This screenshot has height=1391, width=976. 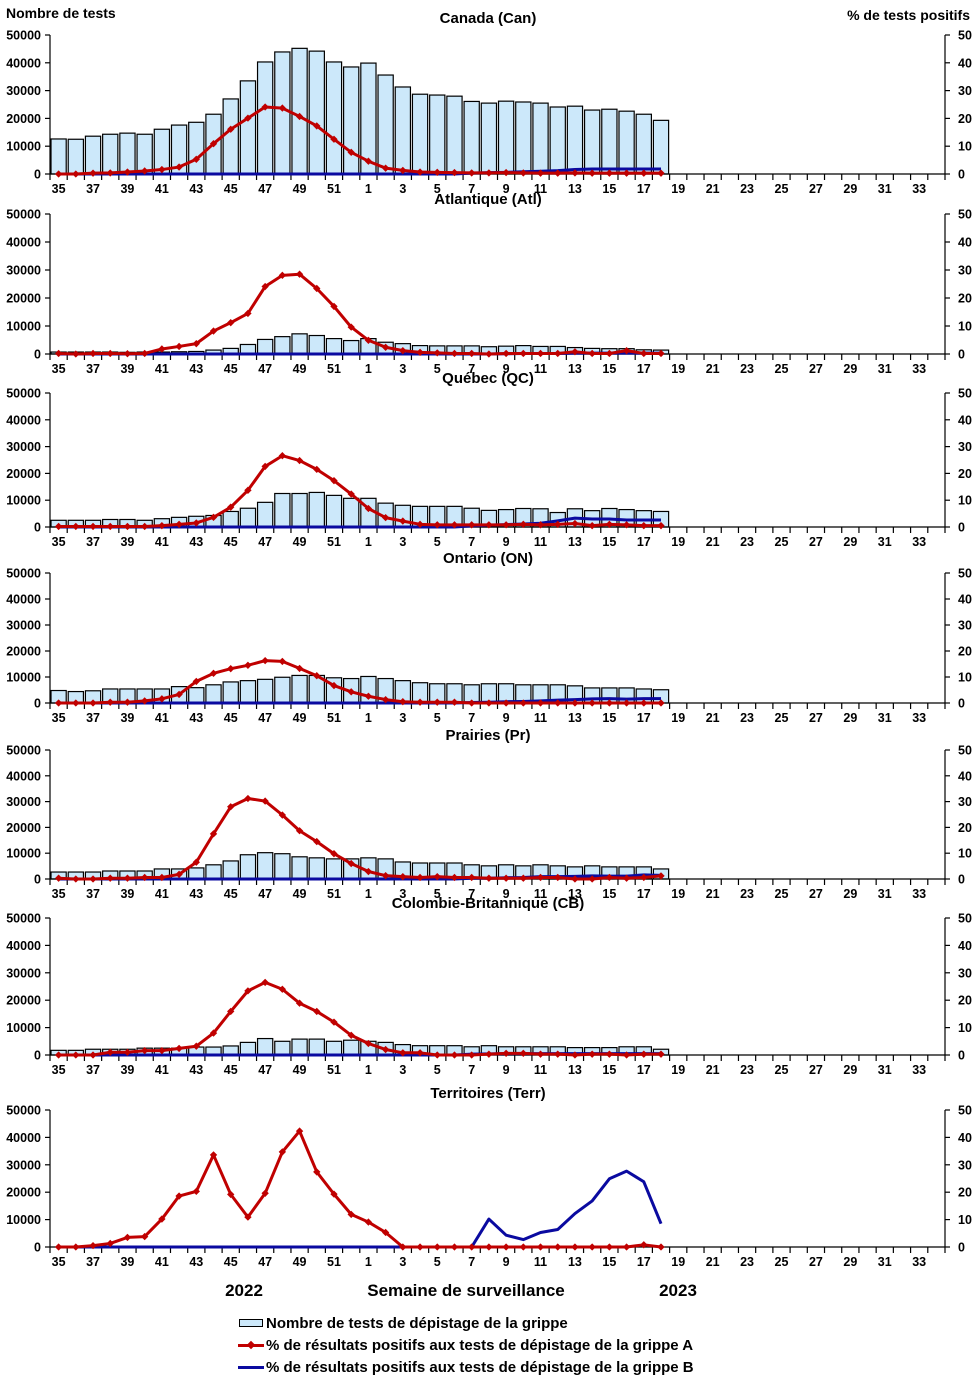 What do you see at coordinates (713, 369) in the screenshot?
I see `x-tick-label: 21` at bounding box center [713, 369].